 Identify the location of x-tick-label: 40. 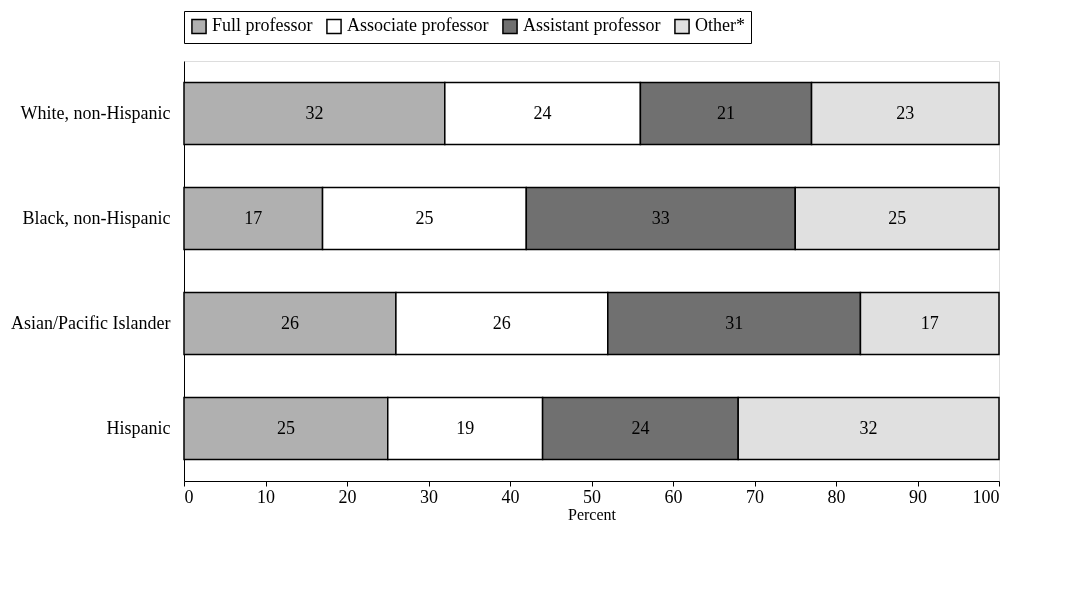
(510, 496).